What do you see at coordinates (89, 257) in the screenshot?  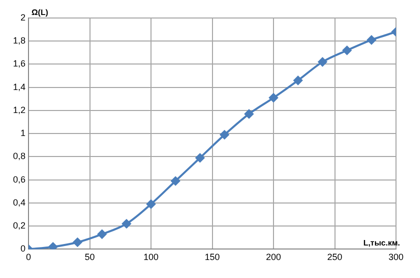 I see `x-tick-label: 50` at bounding box center [89, 257].